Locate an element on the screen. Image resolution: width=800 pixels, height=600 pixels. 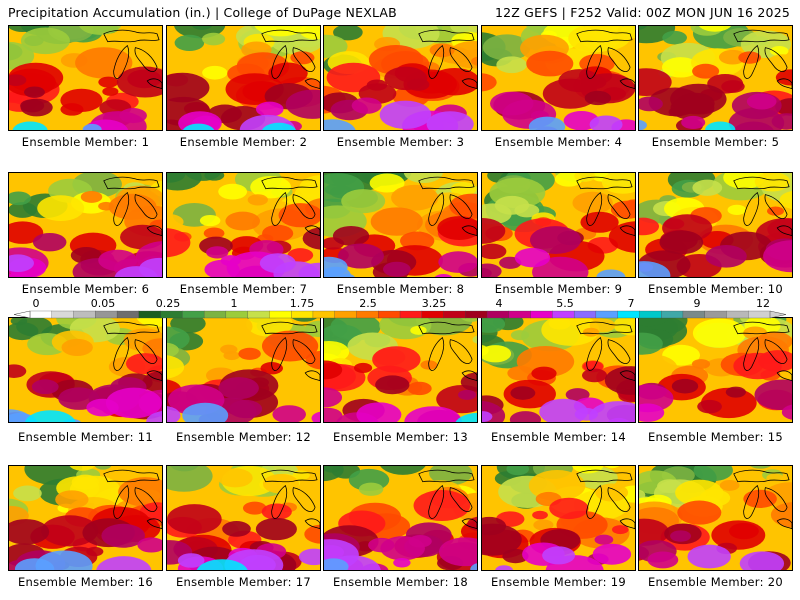
ensemble-member-caption: Ensemble Member: 3 is located at coordinates (400, 142).